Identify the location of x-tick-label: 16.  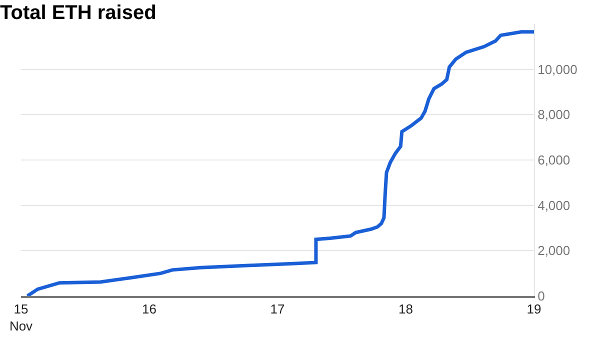
(149, 309).